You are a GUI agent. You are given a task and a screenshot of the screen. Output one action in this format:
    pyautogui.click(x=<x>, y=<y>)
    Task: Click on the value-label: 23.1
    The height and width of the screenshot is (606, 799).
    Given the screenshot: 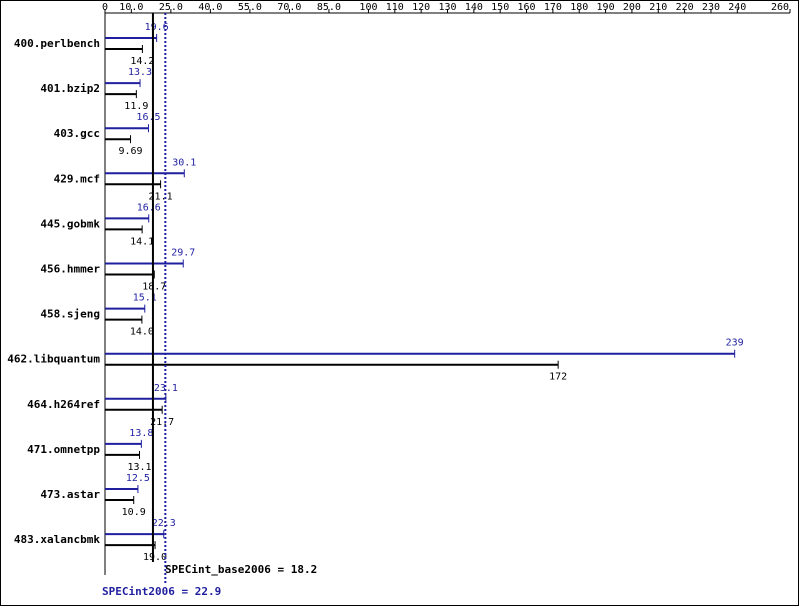 What is the action you would take?
    pyautogui.click(x=166, y=388)
    